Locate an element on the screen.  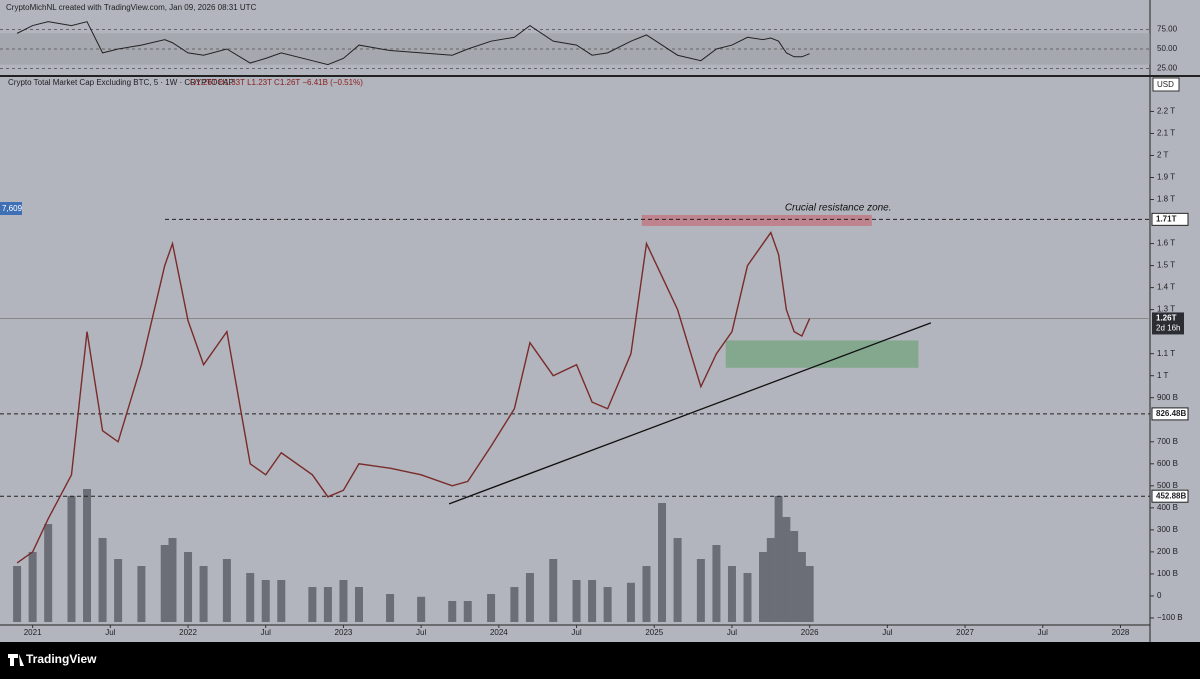
level-label: 452.88B is located at coordinates (1171, 495).